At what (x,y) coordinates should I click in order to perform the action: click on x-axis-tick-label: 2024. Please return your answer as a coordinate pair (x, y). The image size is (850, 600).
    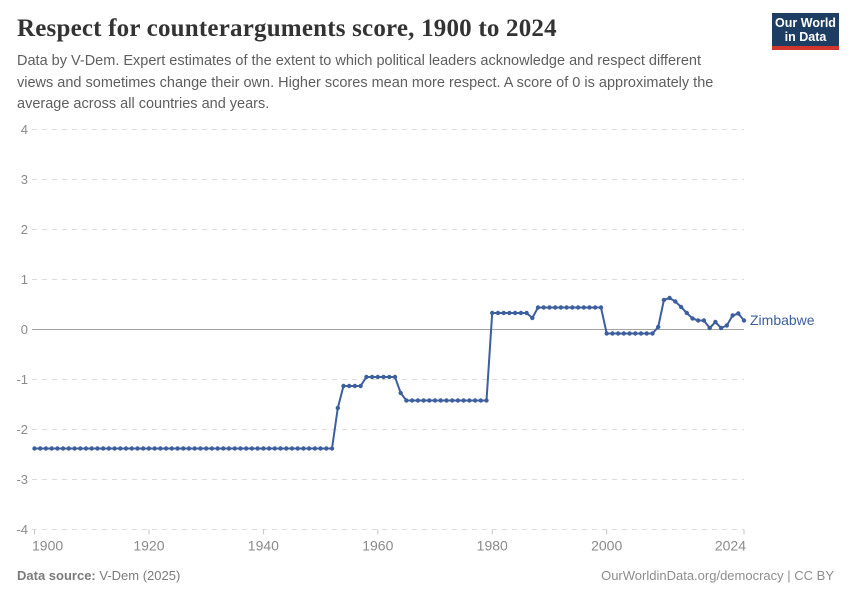
    Looking at the image, I should click on (730, 546).